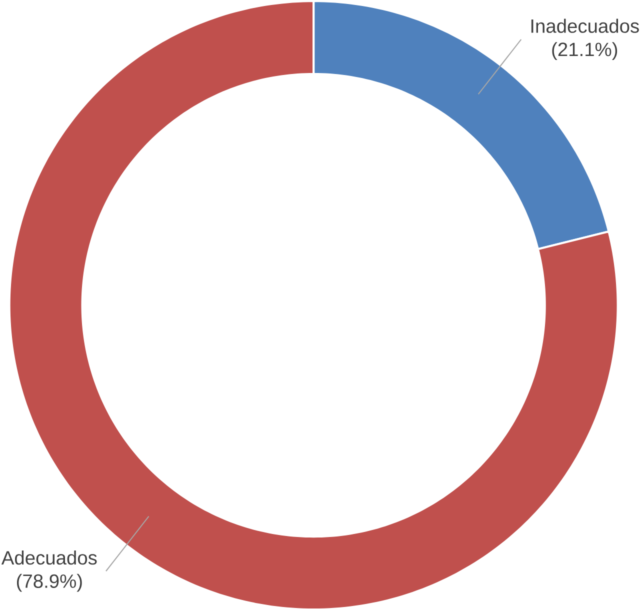  I want to click on slice-label: Inadecuados, so click(585, 26).